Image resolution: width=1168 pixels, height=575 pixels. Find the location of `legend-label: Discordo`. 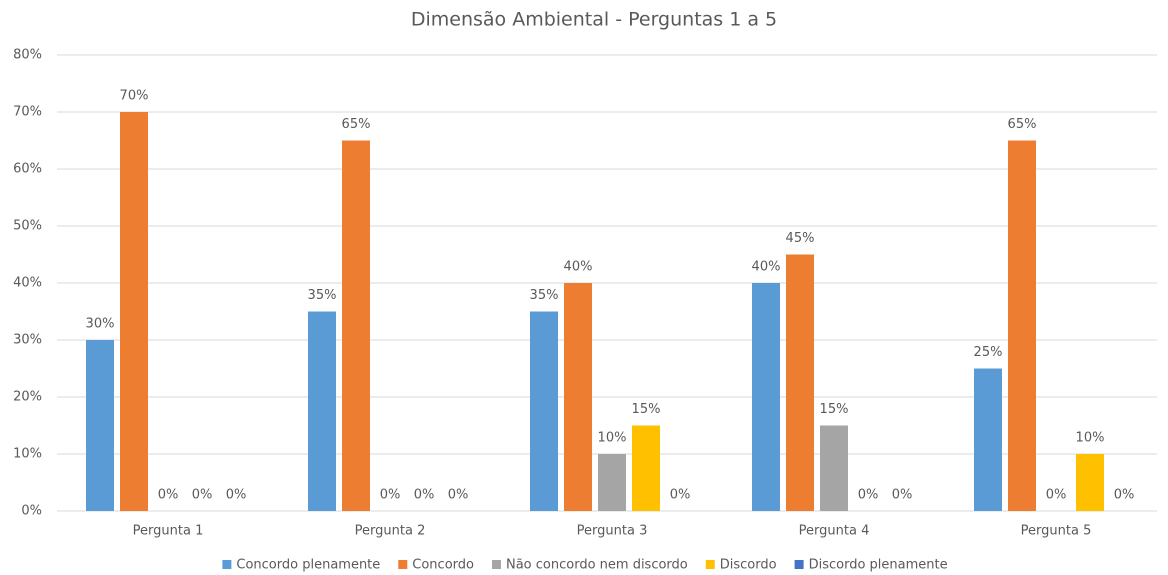

legend-label: Discordo is located at coordinates (748, 565).